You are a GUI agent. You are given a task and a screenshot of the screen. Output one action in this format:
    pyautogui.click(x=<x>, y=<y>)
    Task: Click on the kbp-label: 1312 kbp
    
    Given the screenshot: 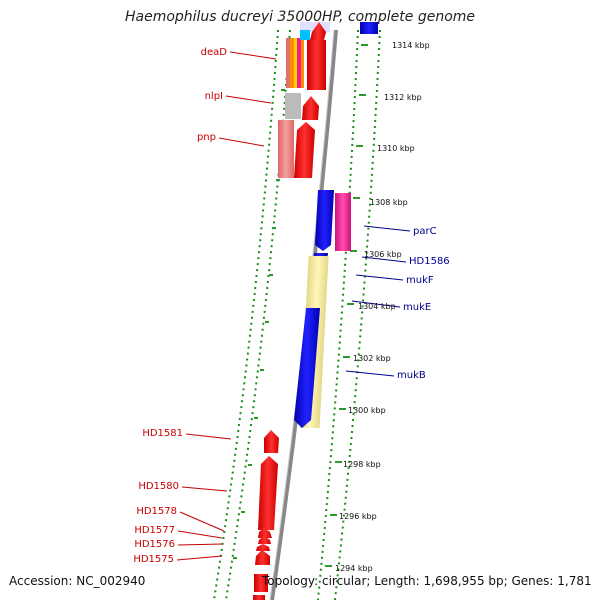 What is the action you would take?
    pyautogui.click(x=403, y=97)
    